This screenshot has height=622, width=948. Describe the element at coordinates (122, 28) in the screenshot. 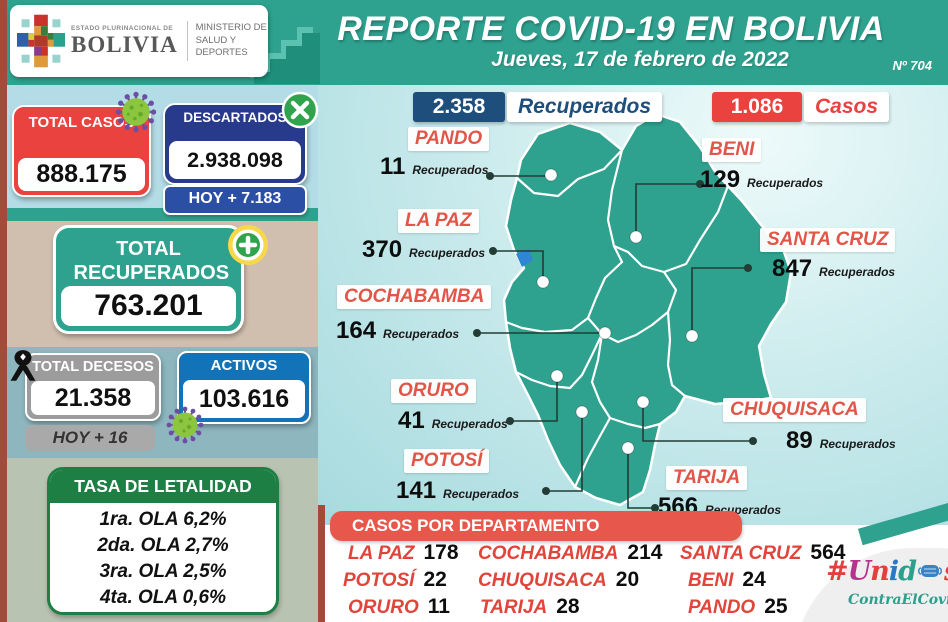

I see `government-small-text: ESTADO PLURINACIONAL DE` at that location.